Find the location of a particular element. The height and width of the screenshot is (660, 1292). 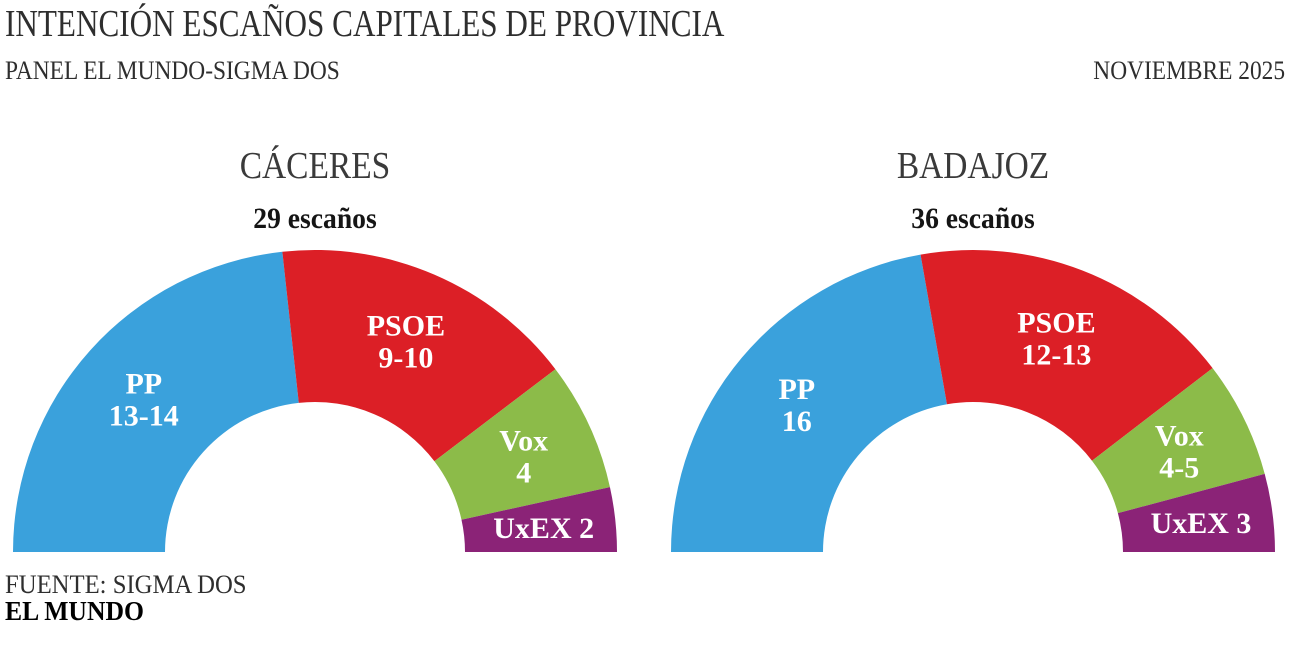

segment-label-pp: PP 16 is located at coordinates (796, 405).